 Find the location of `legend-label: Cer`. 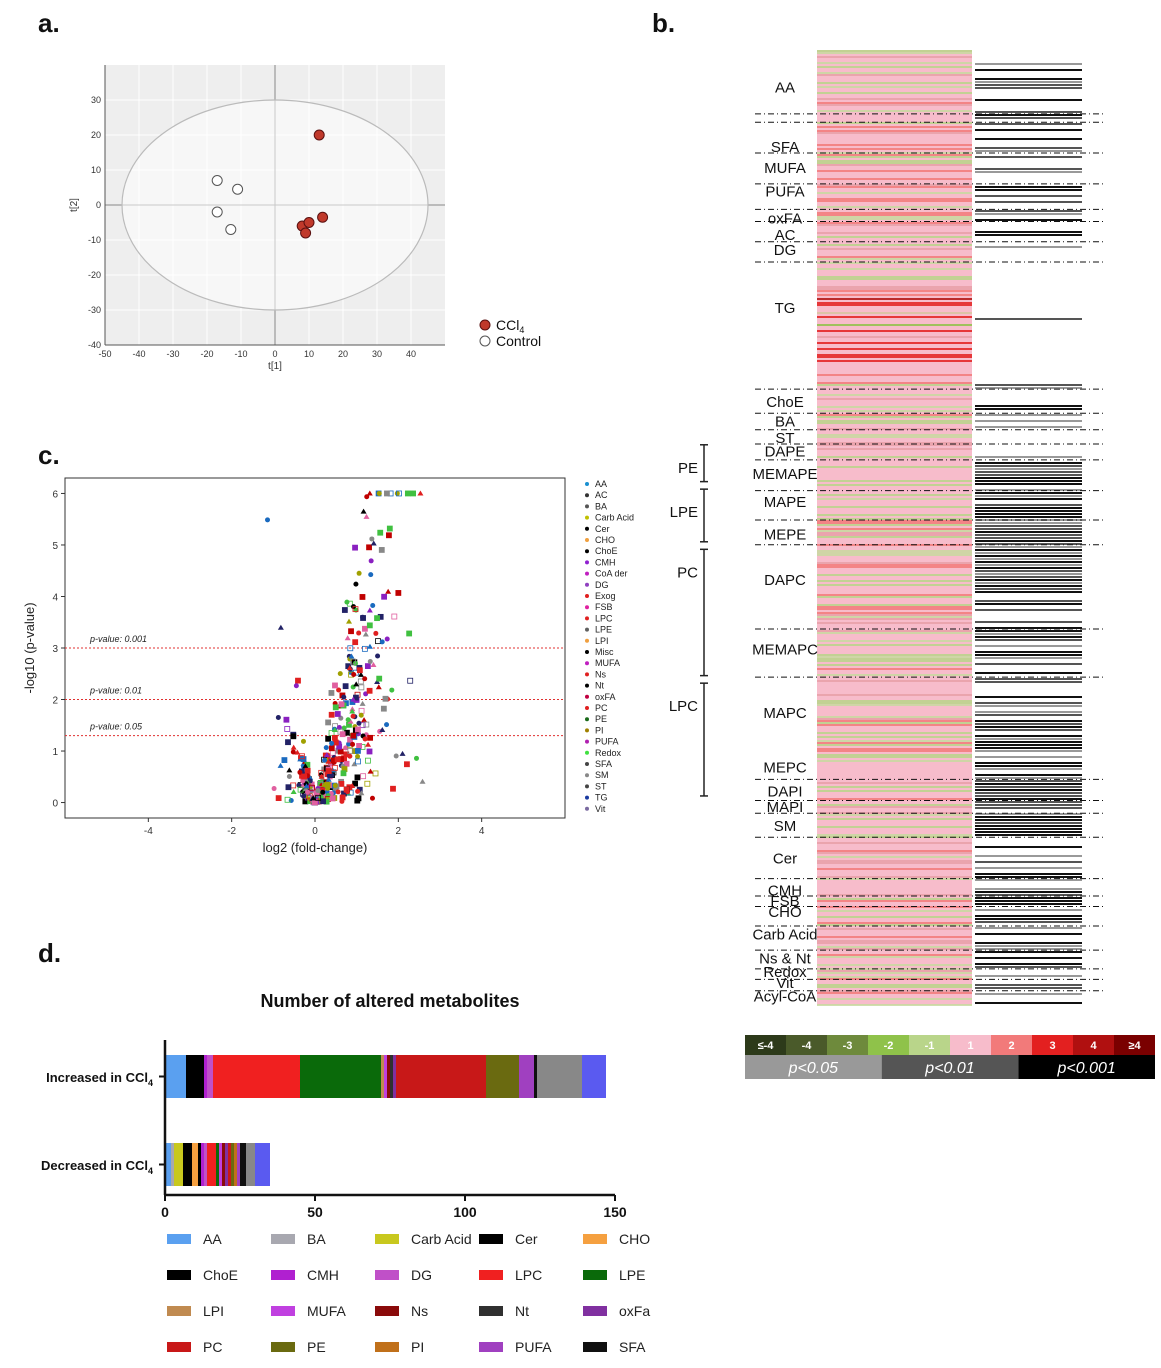

legend-label: Cer is located at coordinates (602, 529).